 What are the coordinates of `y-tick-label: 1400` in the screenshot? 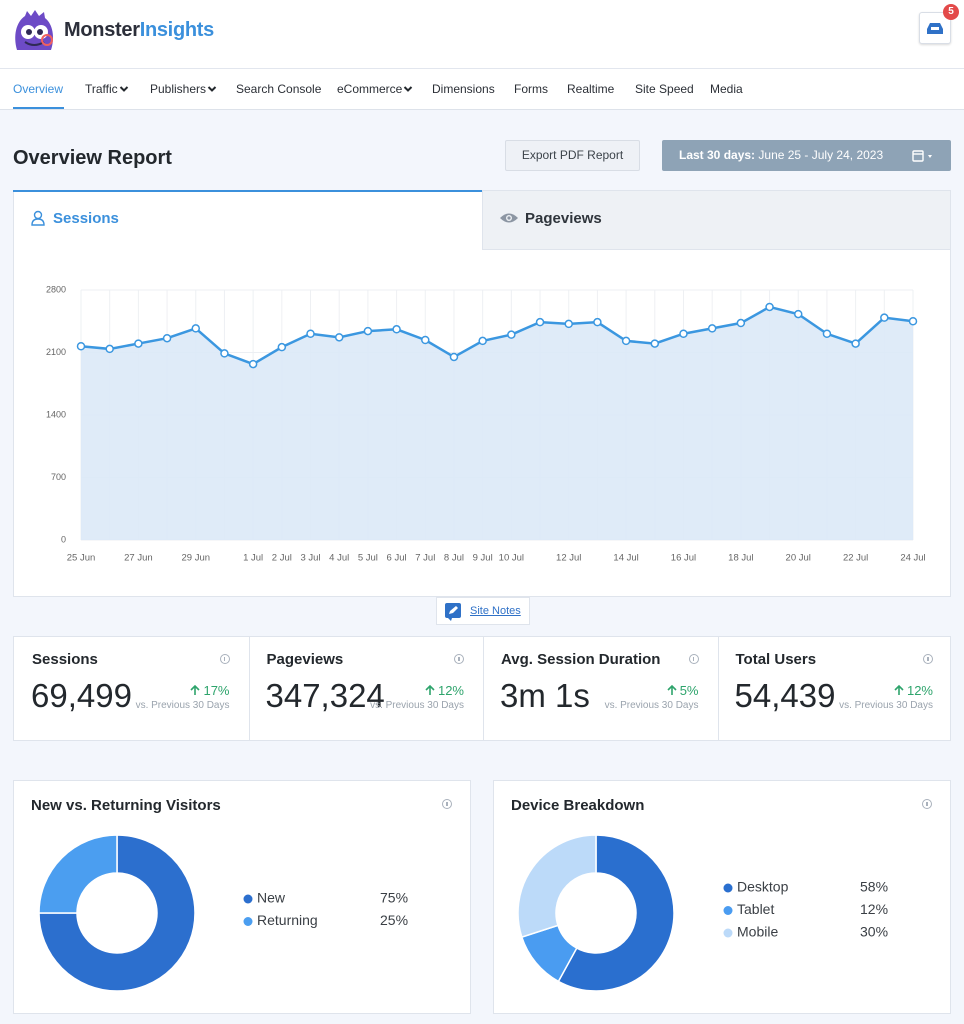 It's located at (56, 414).